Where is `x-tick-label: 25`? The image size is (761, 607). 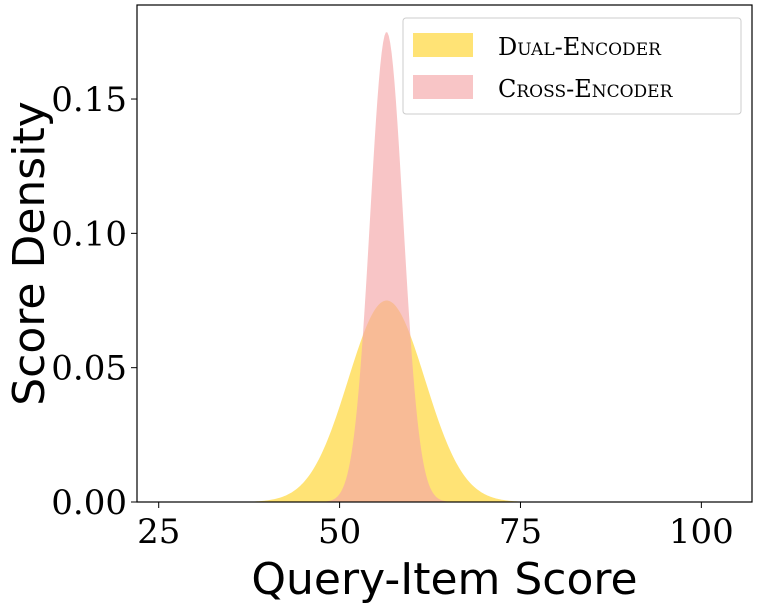
x-tick-label: 25 is located at coordinates (158, 532).